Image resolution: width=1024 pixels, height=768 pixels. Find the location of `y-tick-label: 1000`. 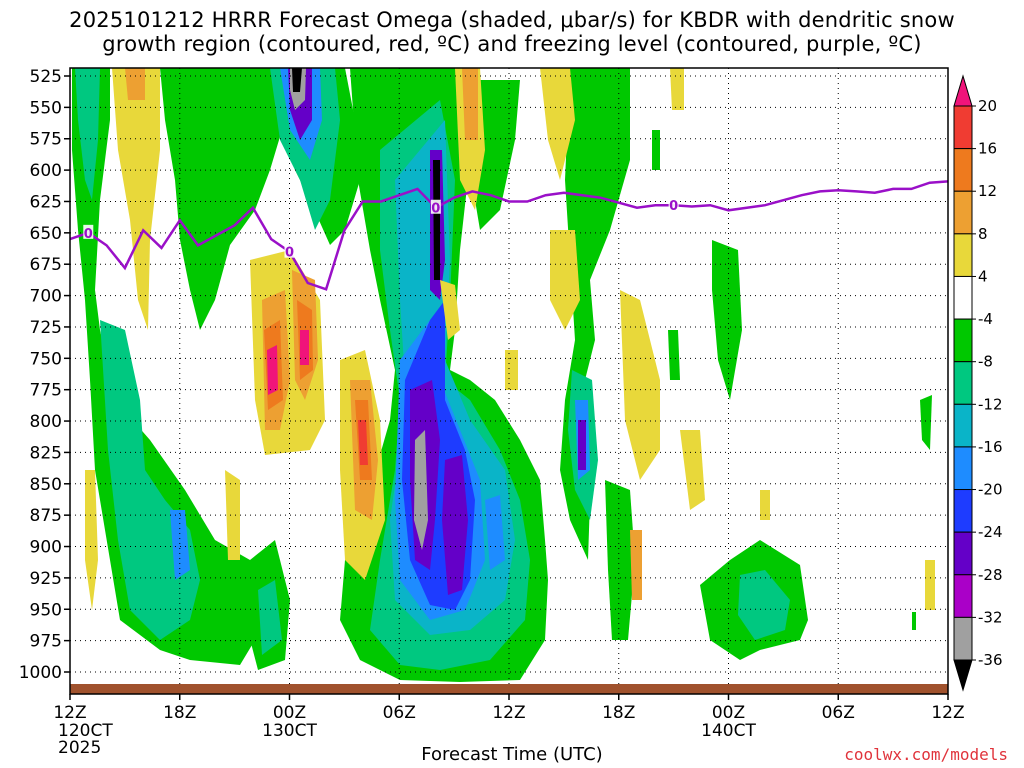

y-tick-label: 1000 is located at coordinates (40, 673).